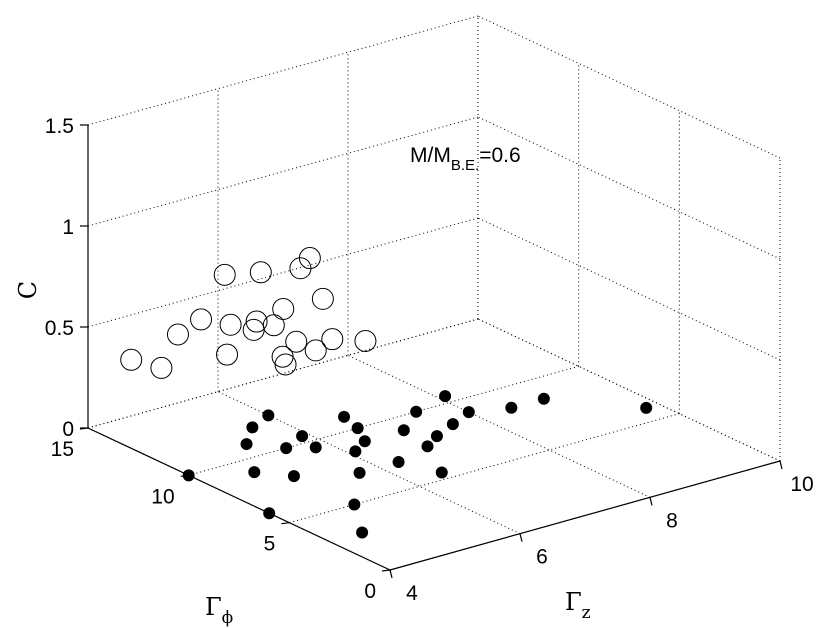 The image size is (830, 628). Describe the element at coordinates (430, 155) in the screenshot. I see `annotation-main: M/M` at that location.